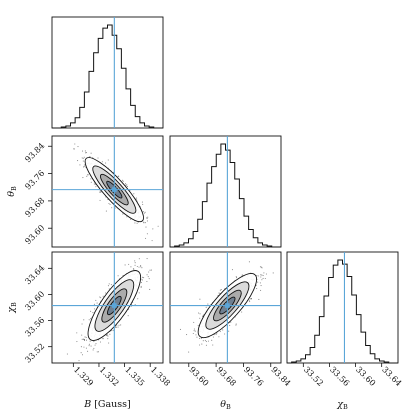  Describe the element at coordinates (35, 207) in the screenshot. I see `y-tick-label-theta_B: 93.68` at that location.